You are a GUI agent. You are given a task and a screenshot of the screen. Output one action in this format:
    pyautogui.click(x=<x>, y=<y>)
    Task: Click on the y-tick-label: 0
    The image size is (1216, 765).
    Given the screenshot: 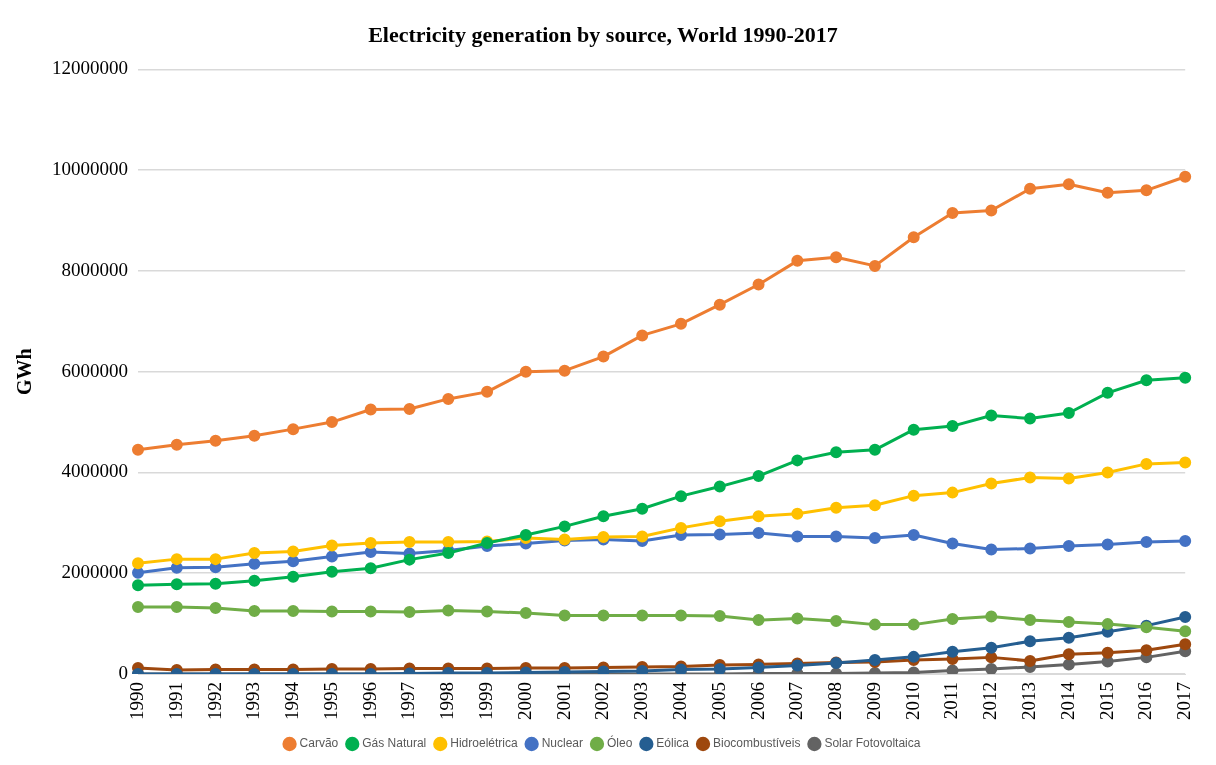 What is the action you would take?
    pyautogui.click(x=123, y=672)
    